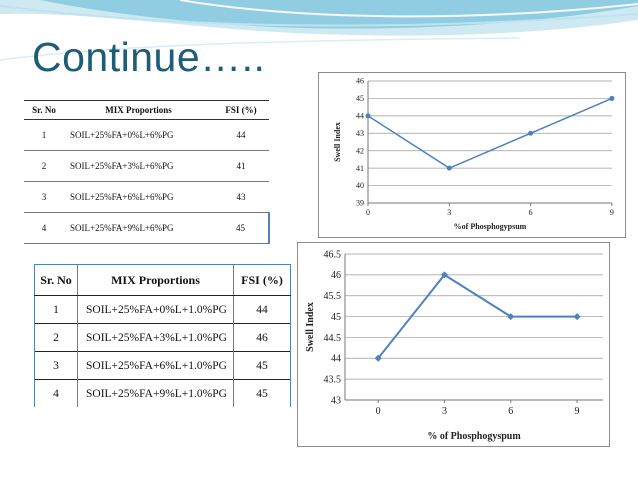 The height and width of the screenshot is (478, 638). What do you see at coordinates (138, 228) in the screenshot?
I see `cell-mix: SOIL+25%FA+9%L+6%PG` at bounding box center [138, 228].